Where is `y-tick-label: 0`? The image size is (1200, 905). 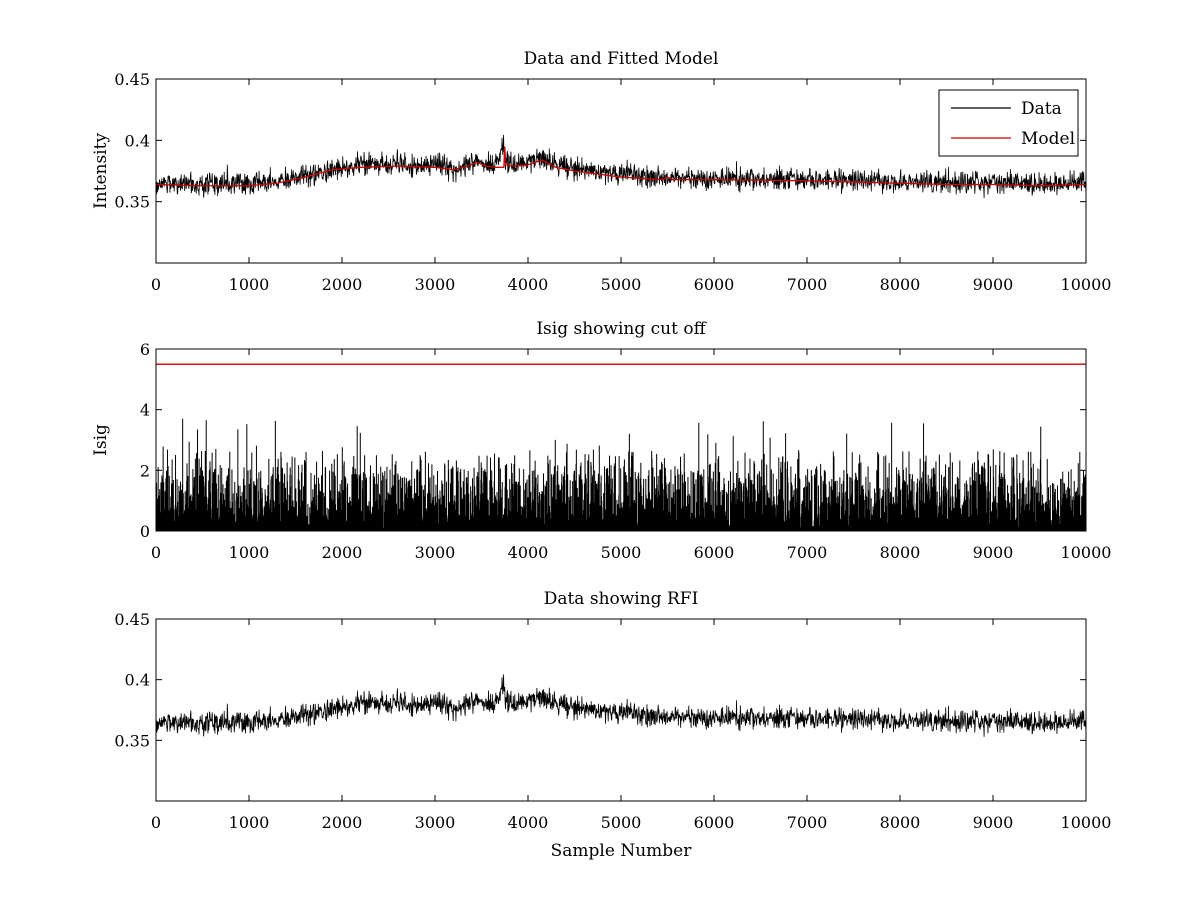 y-tick-label: 0 is located at coordinates (145, 531).